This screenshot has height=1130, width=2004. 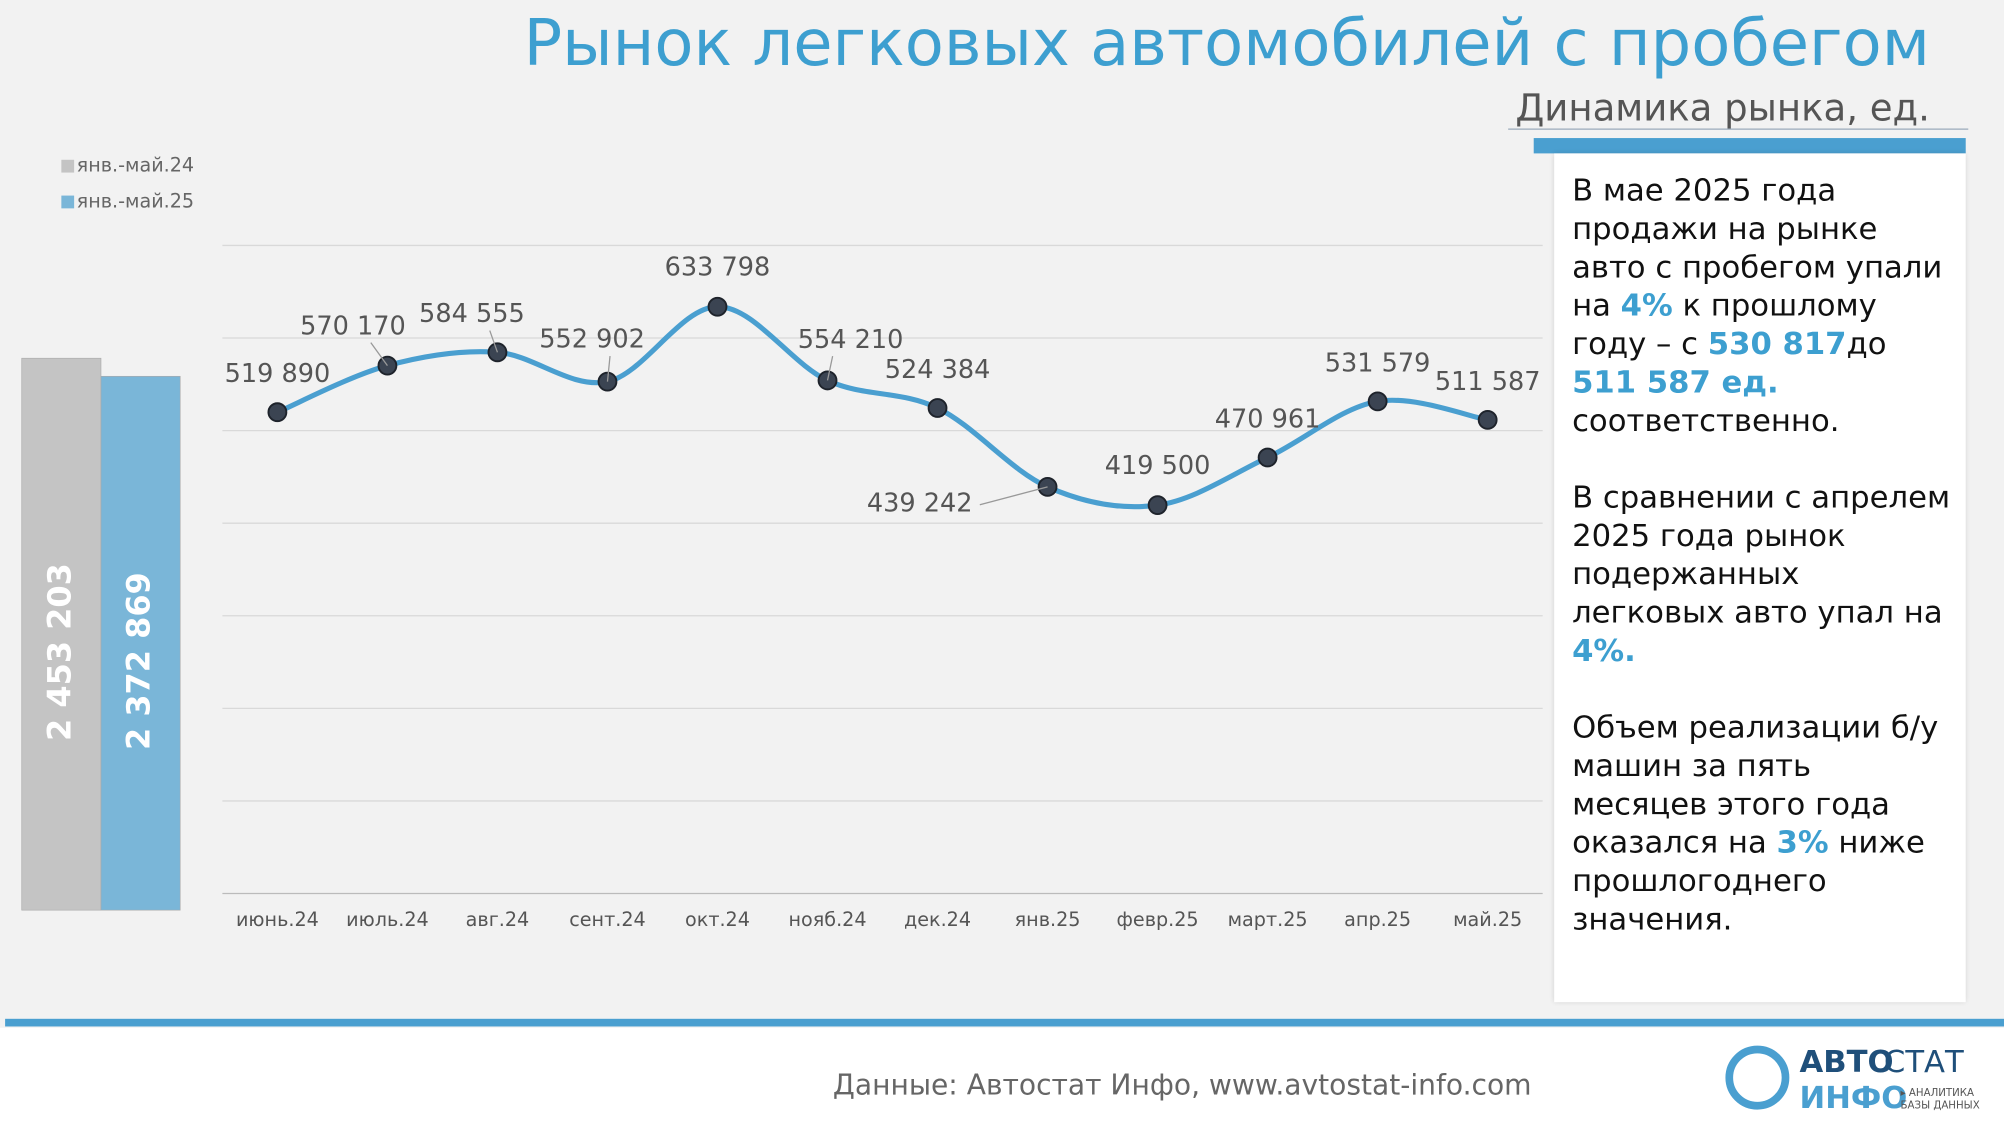 What do you see at coordinates (277, 919) in the screenshot?
I see `x-tick-label: июнь.24` at bounding box center [277, 919].